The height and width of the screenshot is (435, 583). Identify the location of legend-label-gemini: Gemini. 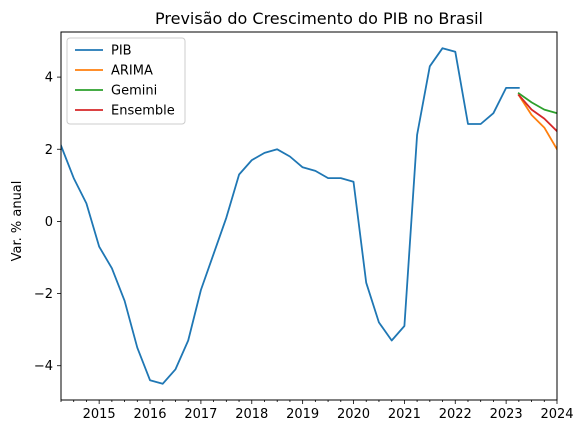
(134, 91).